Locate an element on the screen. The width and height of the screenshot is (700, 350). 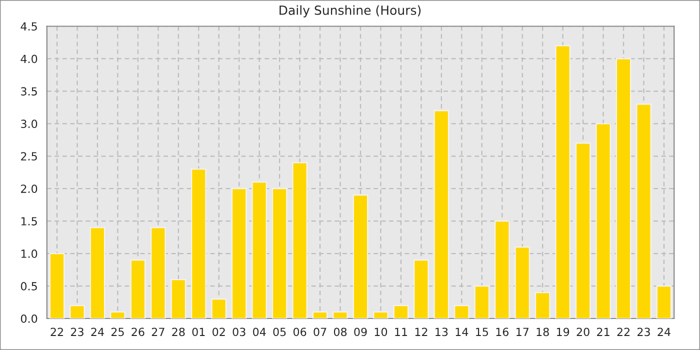
x-tick-label: 25 is located at coordinates (117, 332).